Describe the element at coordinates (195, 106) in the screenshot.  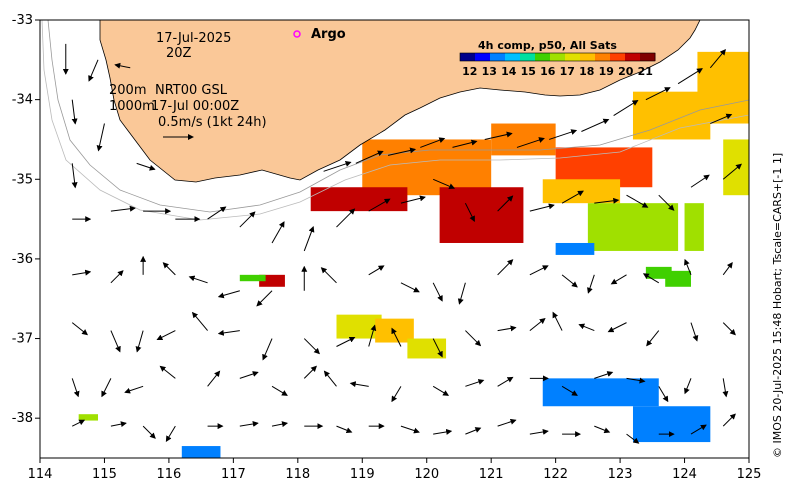
I see `model-time-label: 17-Jul 00:00Z` at that location.